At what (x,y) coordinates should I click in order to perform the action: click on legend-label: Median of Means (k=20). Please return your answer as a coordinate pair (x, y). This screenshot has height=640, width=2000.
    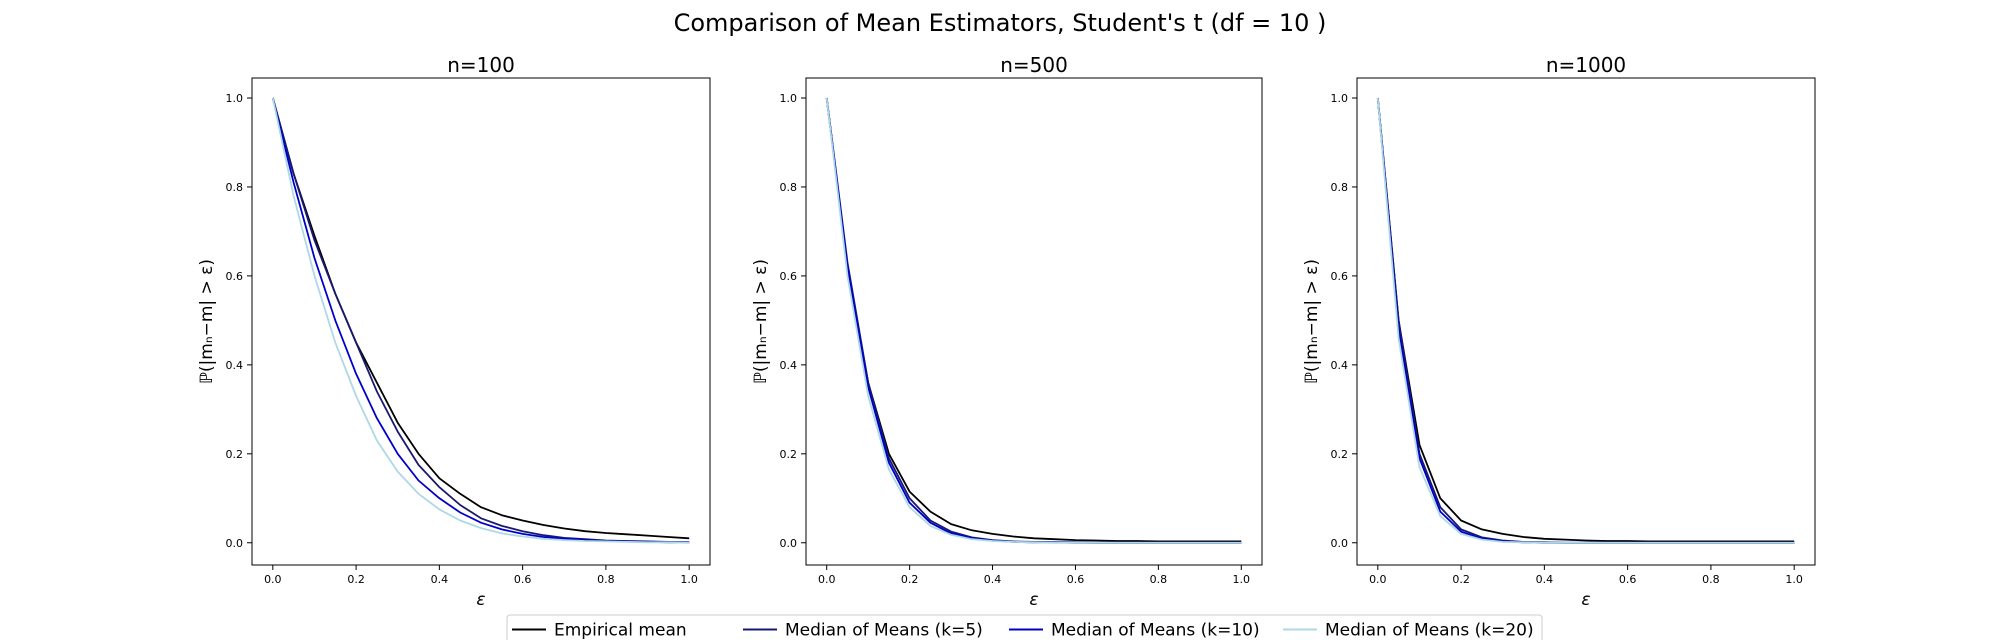
    Looking at the image, I should click on (1429, 630).